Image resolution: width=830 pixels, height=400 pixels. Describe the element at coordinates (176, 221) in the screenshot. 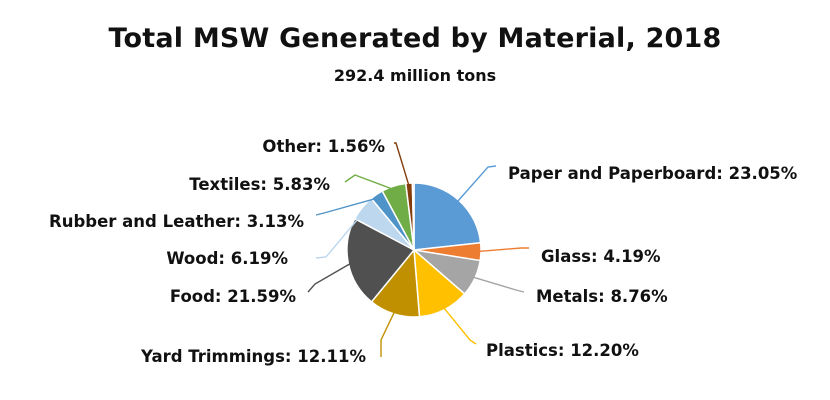

I see `data-label: Rubber and Leather: 3.13%` at that location.